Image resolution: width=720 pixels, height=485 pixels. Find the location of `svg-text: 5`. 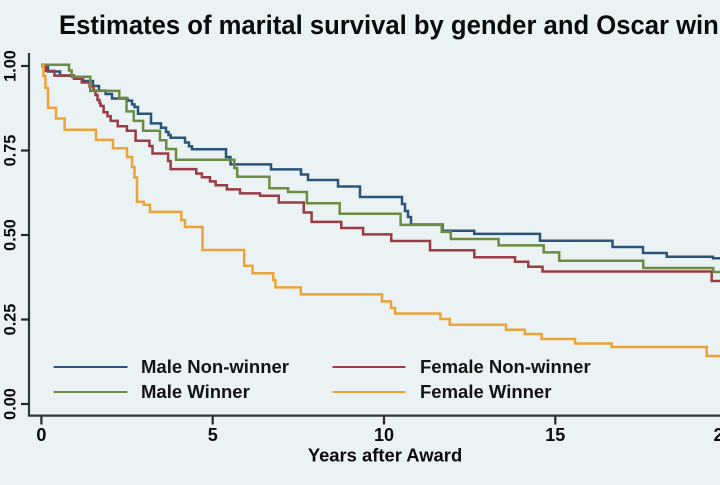

svg-text: 5 is located at coordinates (213, 435).